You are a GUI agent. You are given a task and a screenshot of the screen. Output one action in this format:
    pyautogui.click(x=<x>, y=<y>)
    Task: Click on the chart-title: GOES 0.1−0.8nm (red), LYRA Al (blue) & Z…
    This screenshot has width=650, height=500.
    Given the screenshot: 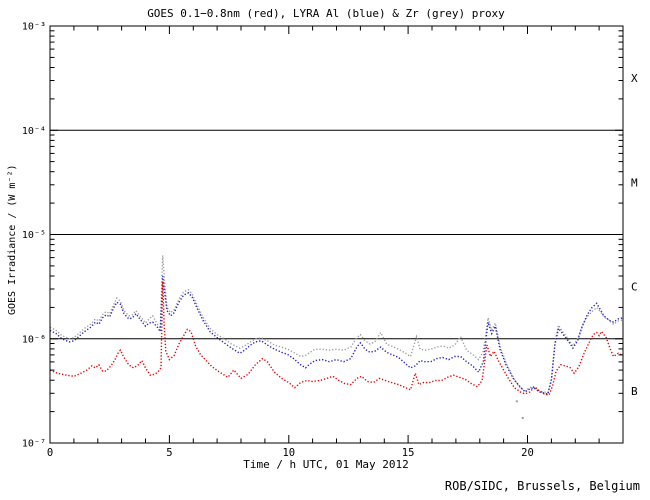 What is the action you would take?
    pyautogui.click(x=326, y=13)
    